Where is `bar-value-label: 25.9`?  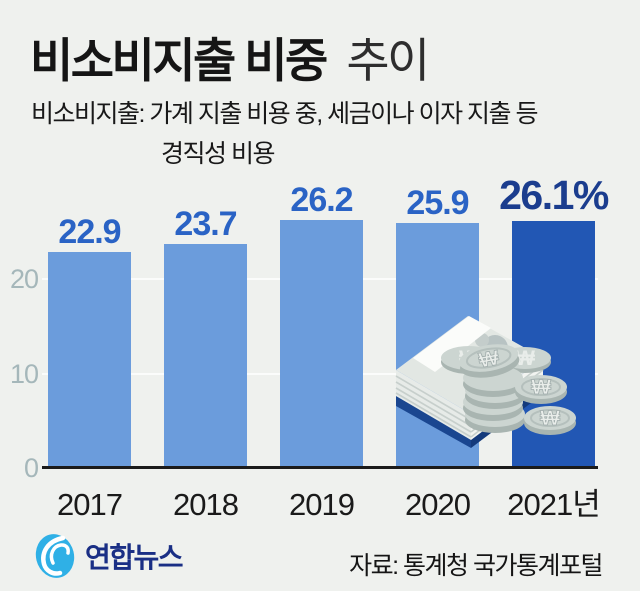 bar-value-label: 25.9 is located at coordinates (437, 203).